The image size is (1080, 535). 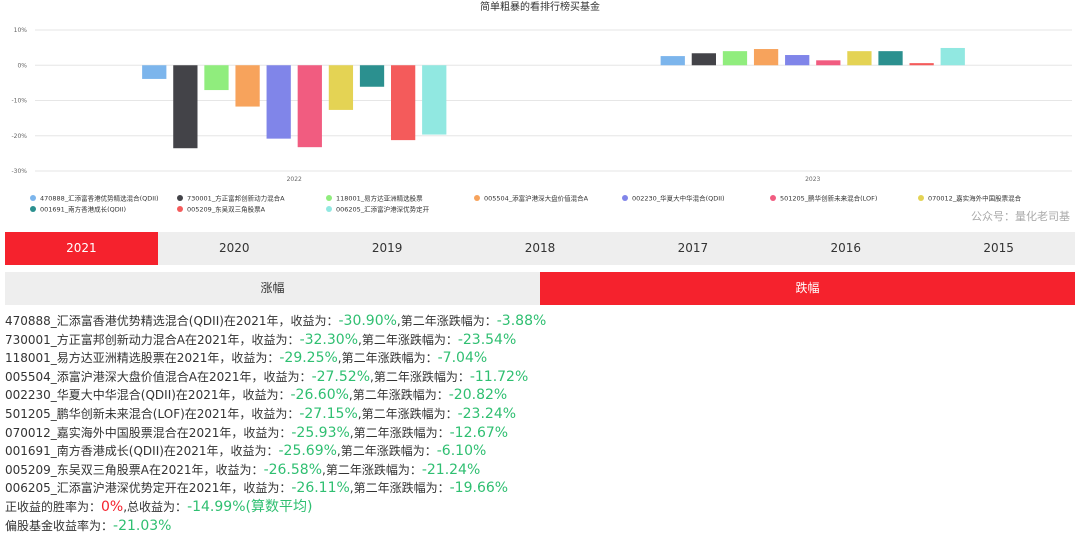 What do you see at coordinates (536, 198) in the screenshot?
I see `legend-label: 005504_添富沪港深大盘价值混合A` at bounding box center [536, 198].